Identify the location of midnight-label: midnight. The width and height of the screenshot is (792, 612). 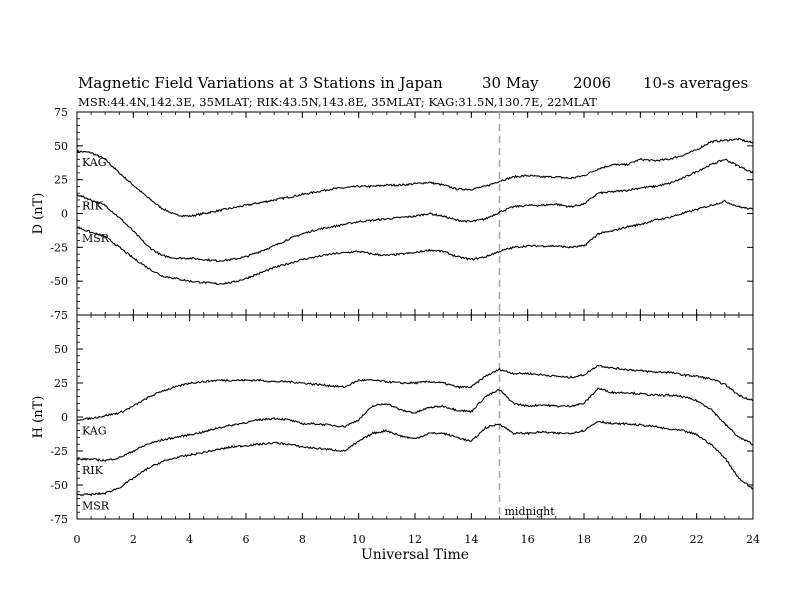
(530, 511).